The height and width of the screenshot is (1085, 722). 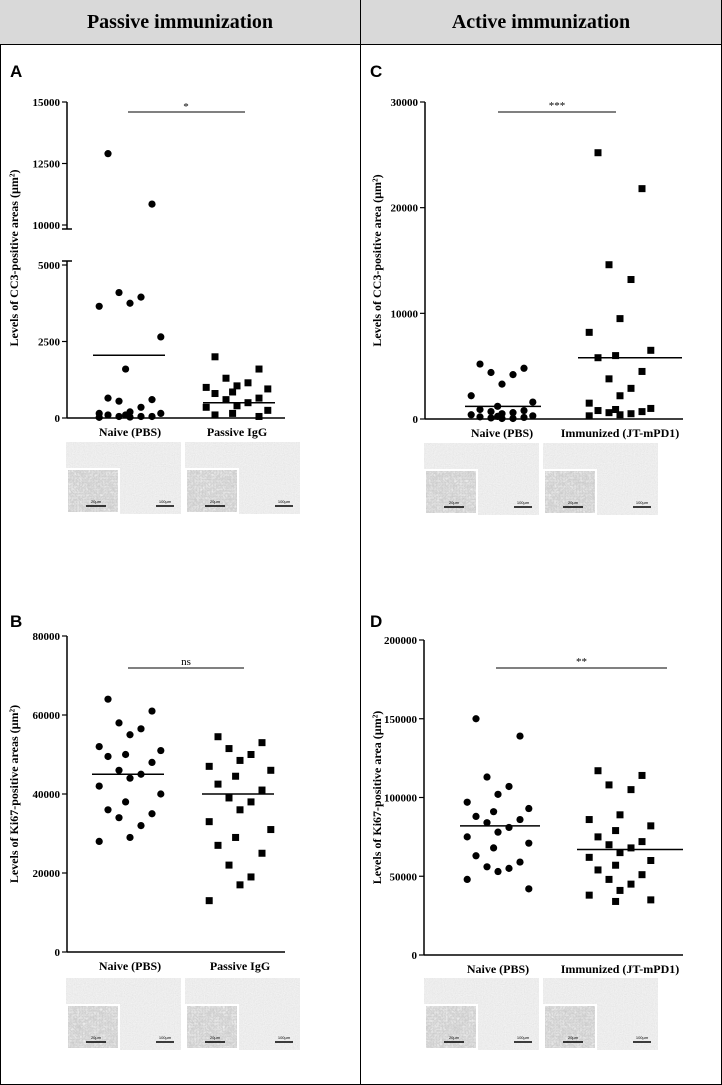 I want to click on y-tick-label: 80000, so click(x=47, y=637).